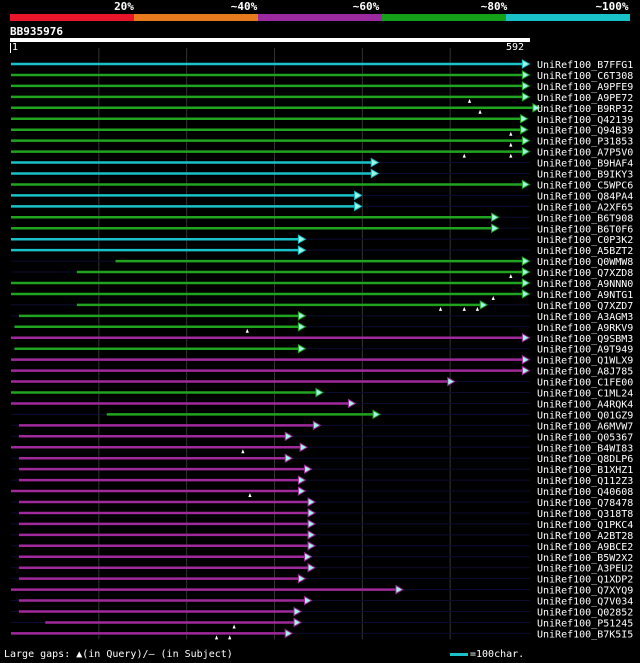 This screenshot has width=640, height=663. I want to click on footer-gaps-note: Large gaps: ▲(in Query)/— (in Subject), so click(118, 654).